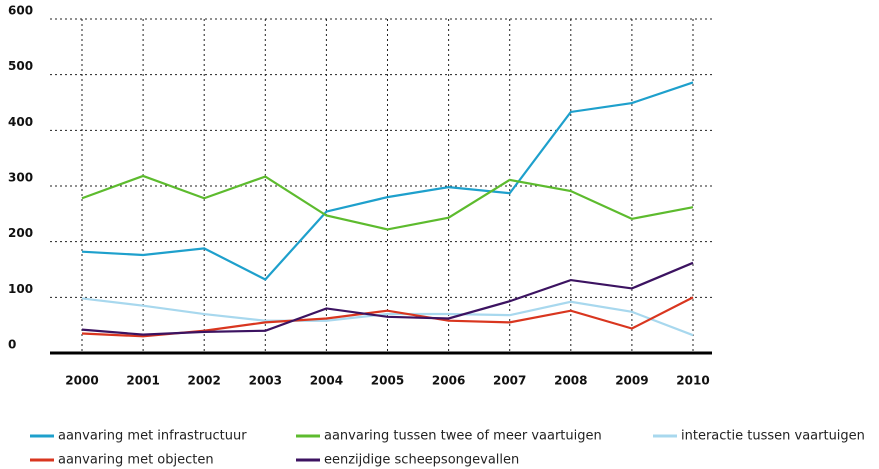 This screenshot has width=879, height=469. I want to click on y-tick-label: 200, so click(20, 233).